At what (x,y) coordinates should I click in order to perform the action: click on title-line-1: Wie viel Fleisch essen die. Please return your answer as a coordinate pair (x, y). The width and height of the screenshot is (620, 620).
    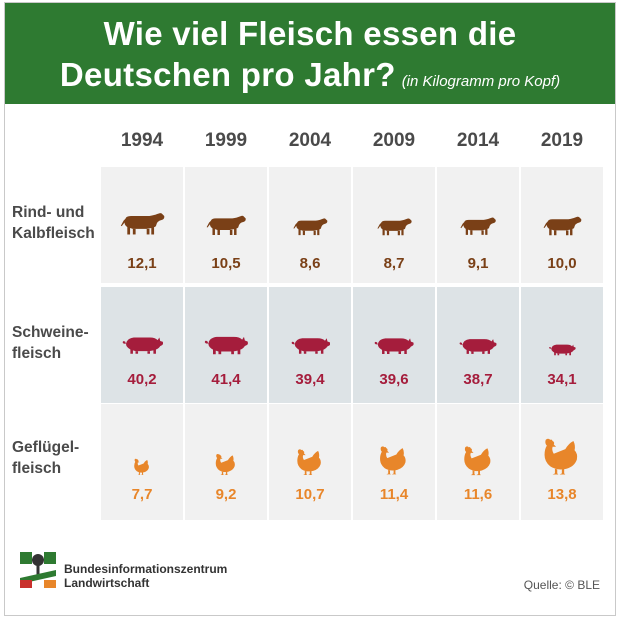
    Looking at the image, I should click on (310, 33).